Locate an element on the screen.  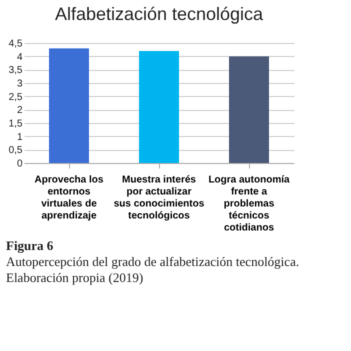
x-tick-label: Aprovecha los entornos virtuales de aprendizaje is located at coordinates (69, 198).